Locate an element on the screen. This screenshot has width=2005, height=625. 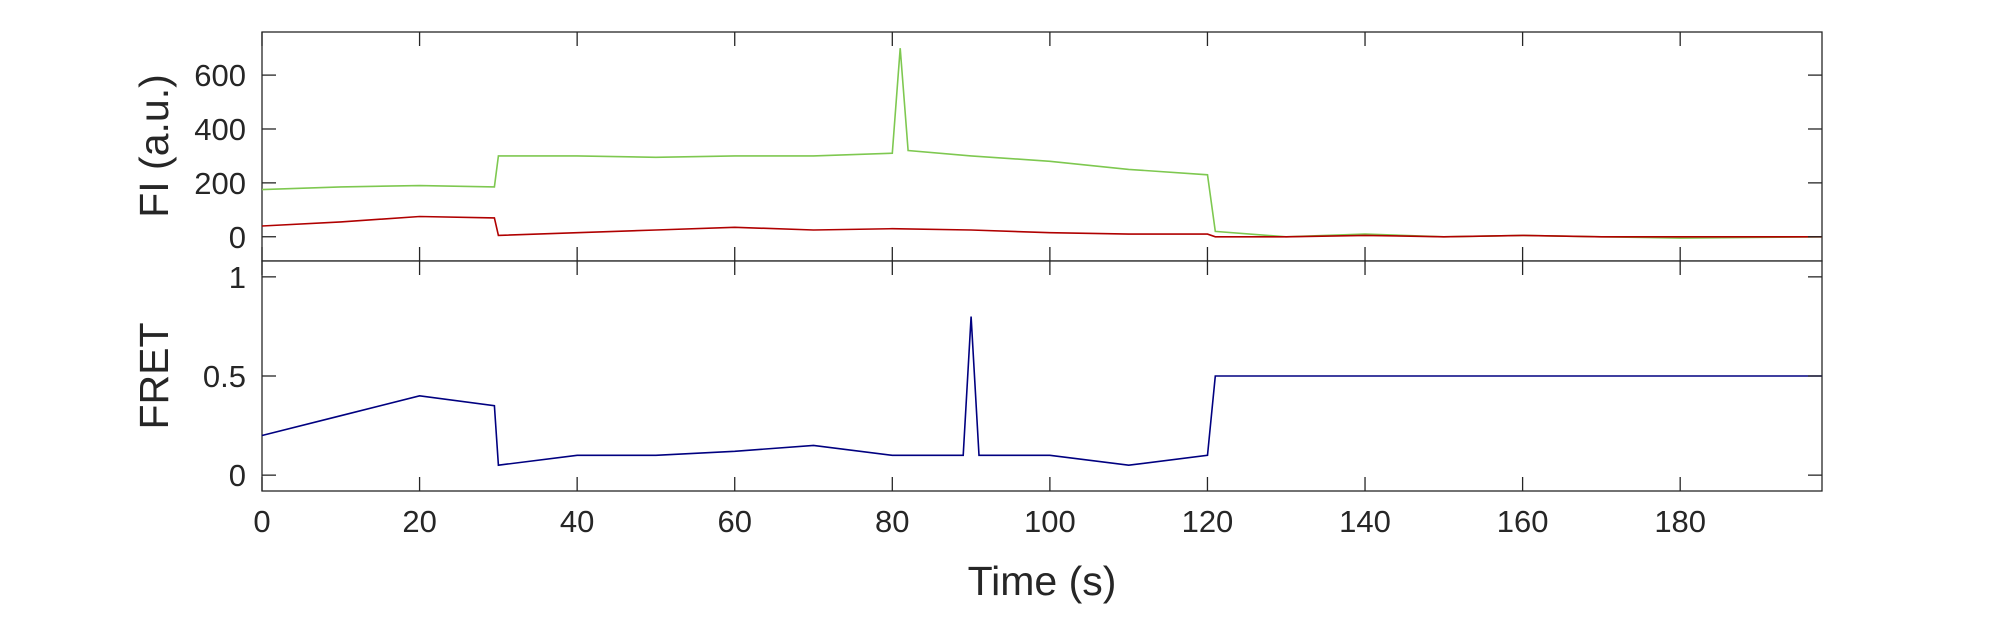
time-x-tick-label: 180 is located at coordinates (1680, 521).